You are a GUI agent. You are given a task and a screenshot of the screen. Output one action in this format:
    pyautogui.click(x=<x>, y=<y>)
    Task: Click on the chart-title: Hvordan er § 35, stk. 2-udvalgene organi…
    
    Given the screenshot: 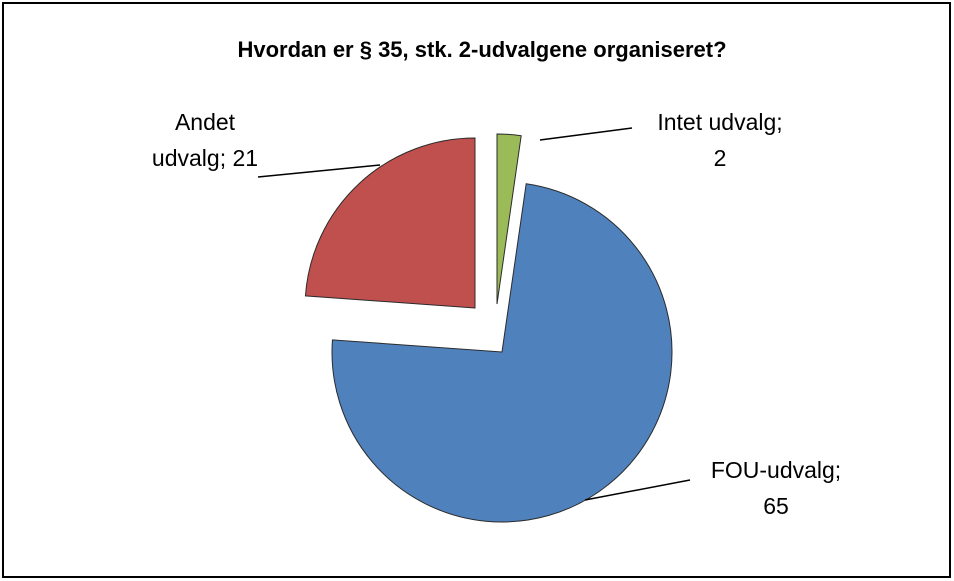 What is the action you would take?
    pyautogui.click(x=481, y=49)
    